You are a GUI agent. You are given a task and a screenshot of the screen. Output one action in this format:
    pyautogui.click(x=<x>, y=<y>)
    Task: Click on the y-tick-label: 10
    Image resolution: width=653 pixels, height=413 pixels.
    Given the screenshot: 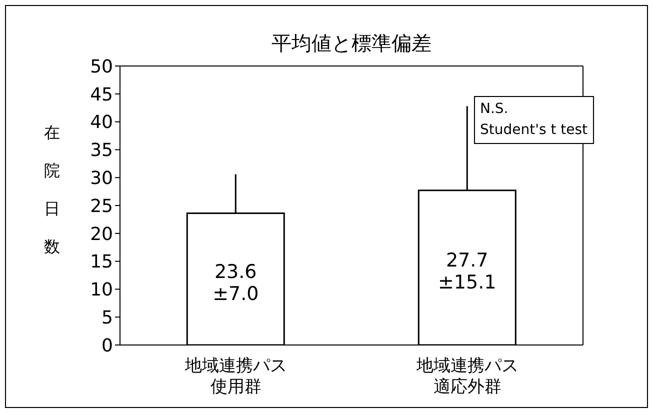 What is the action you would take?
    pyautogui.click(x=101, y=290)
    